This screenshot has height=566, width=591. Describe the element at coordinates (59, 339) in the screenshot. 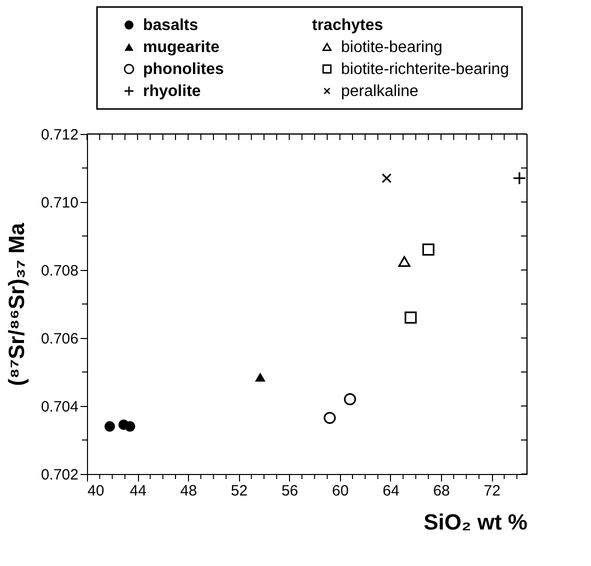

I see `y-tick-label: 0.706` at that location.